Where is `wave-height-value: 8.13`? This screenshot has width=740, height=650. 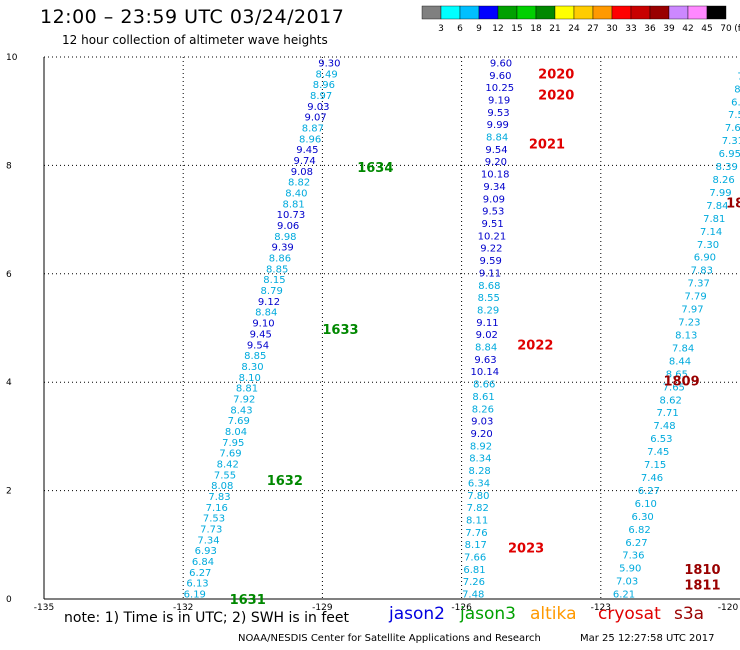
wave-height-value: 8.13 is located at coordinates (686, 335).